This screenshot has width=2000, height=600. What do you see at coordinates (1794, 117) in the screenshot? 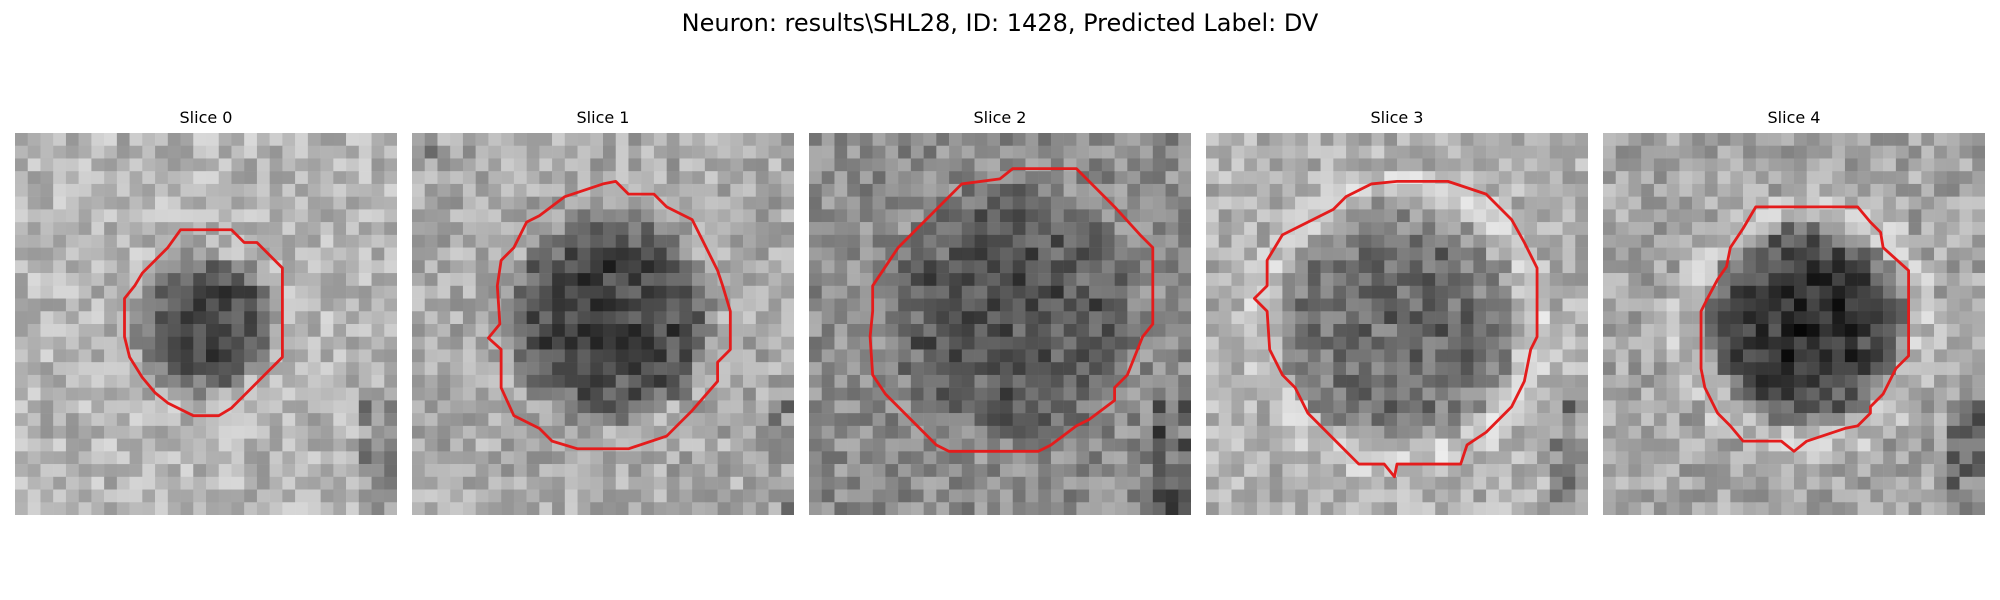
I see `slice-title: Slice 4` at bounding box center [1794, 117].